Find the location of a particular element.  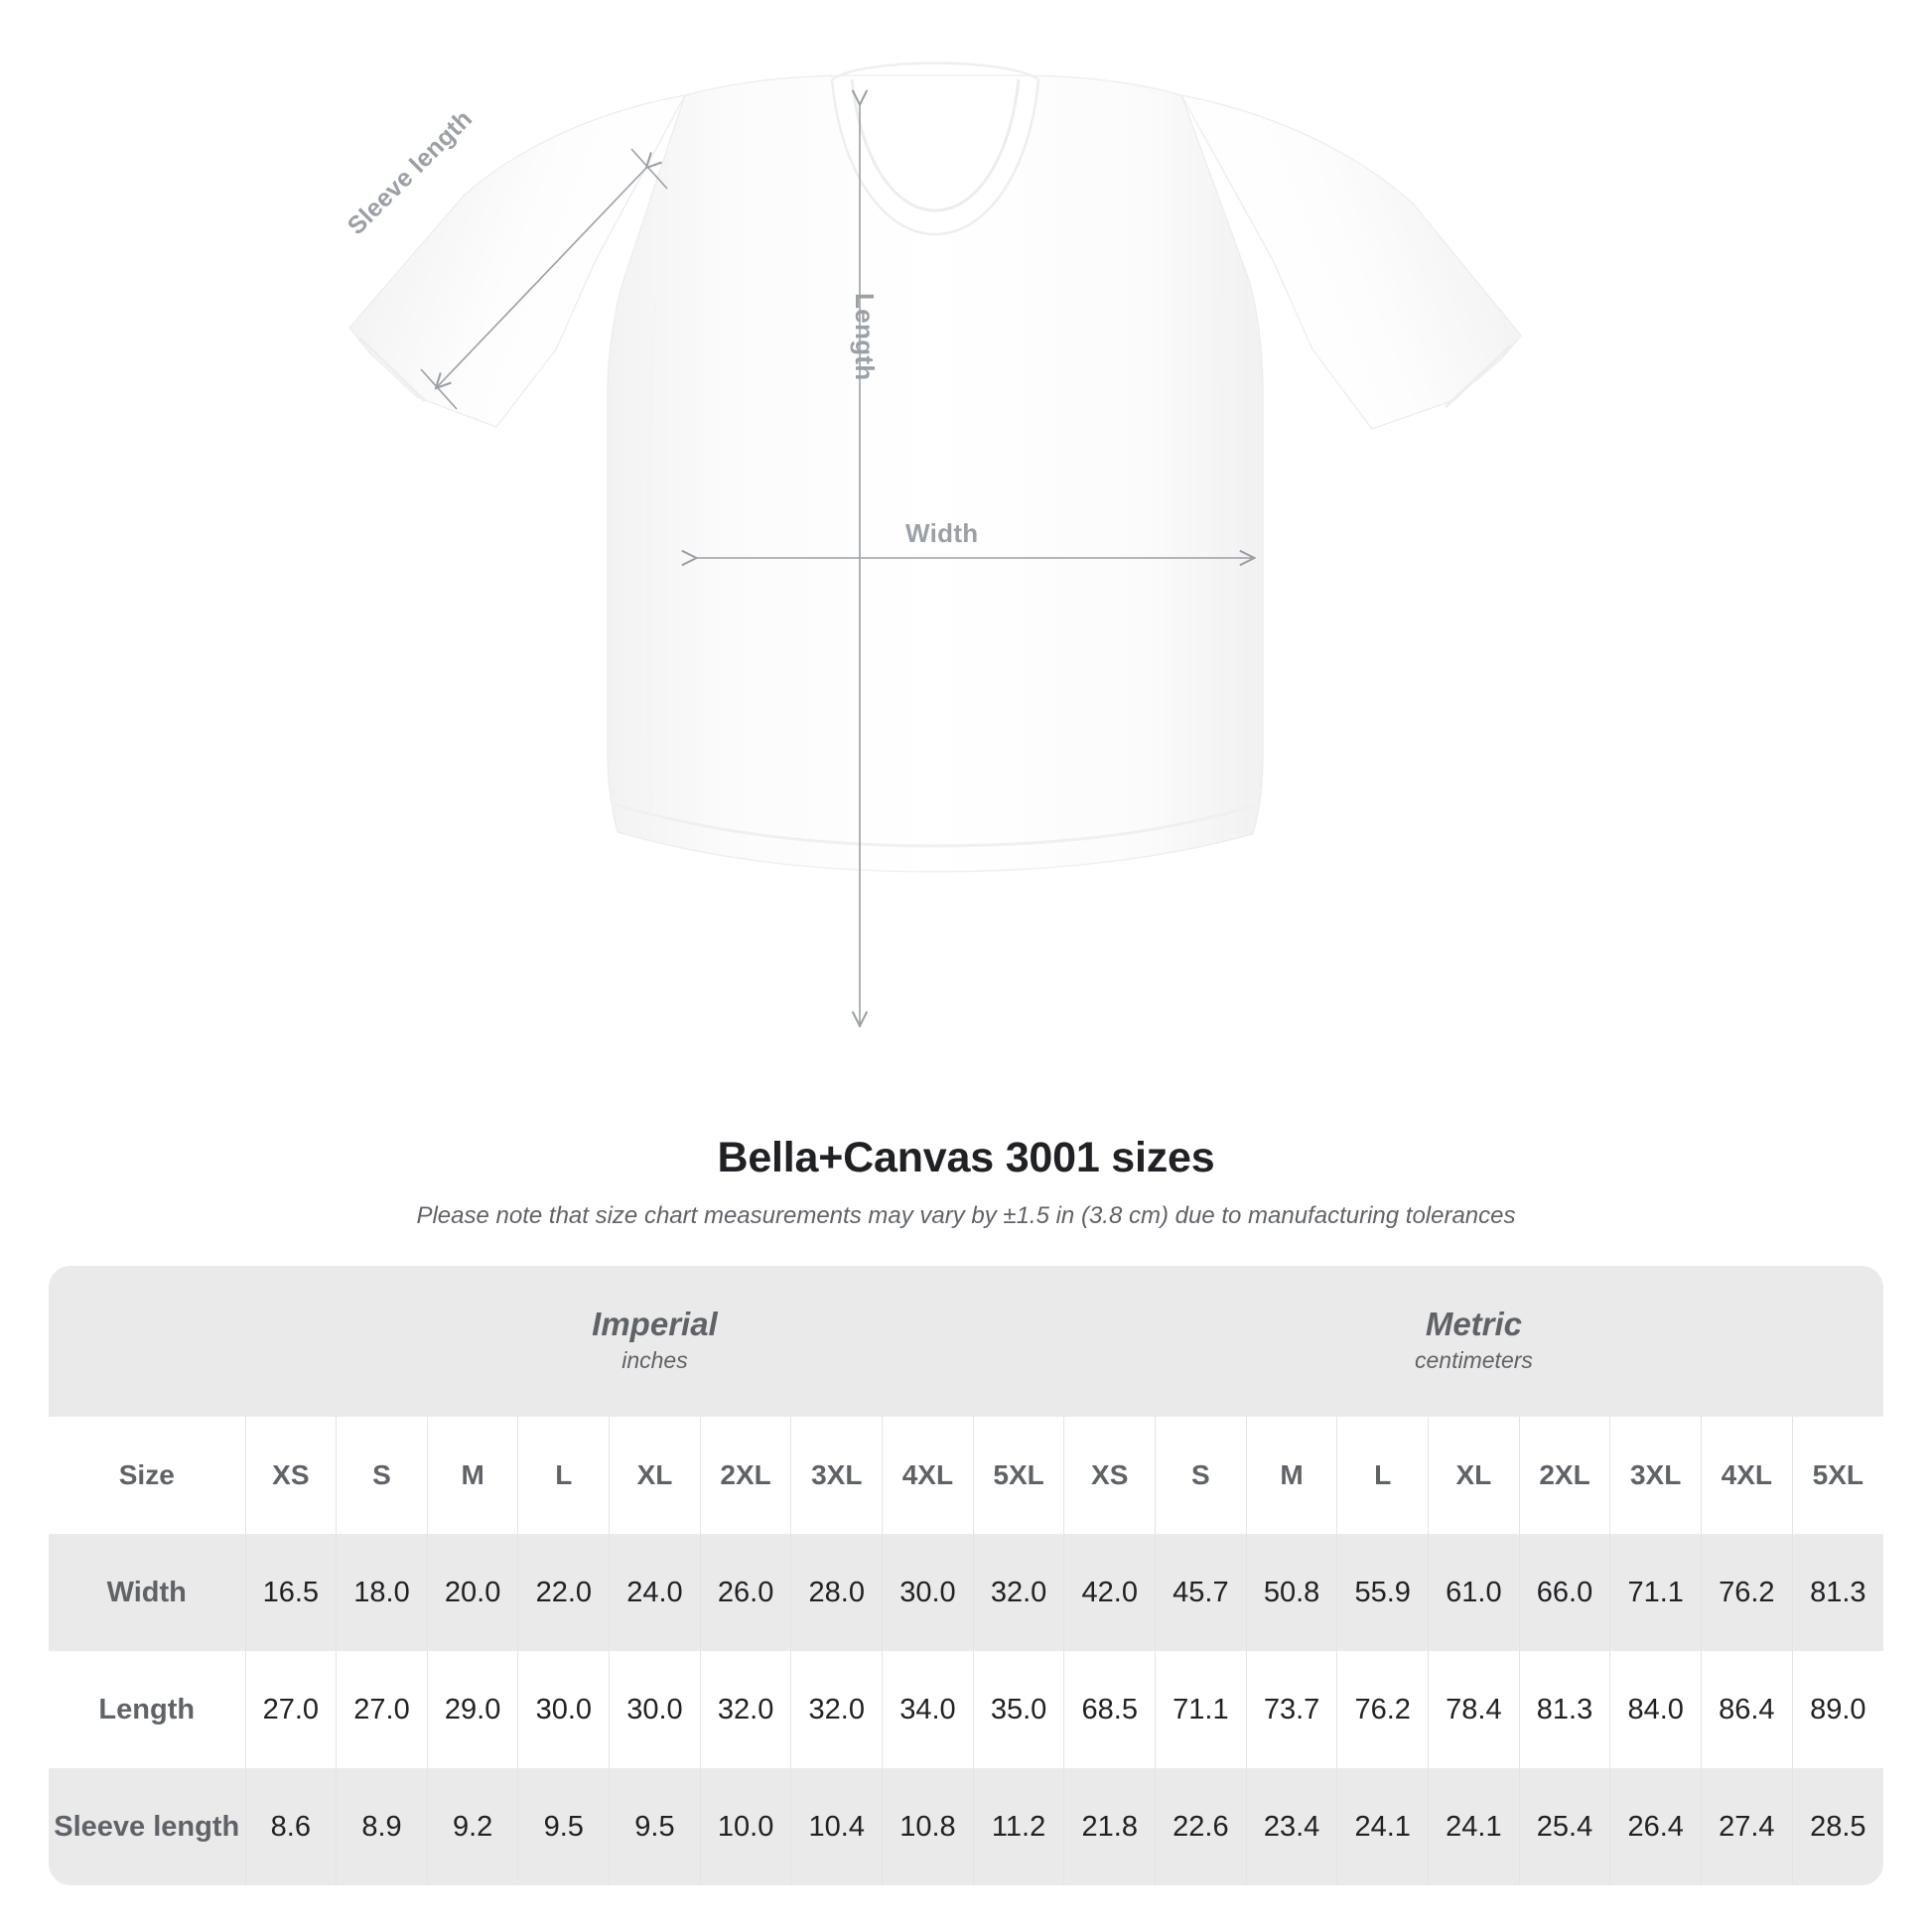

cell-sleeve-length-metric-2xl: 25.4 is located at coordinates (1564, 1827).